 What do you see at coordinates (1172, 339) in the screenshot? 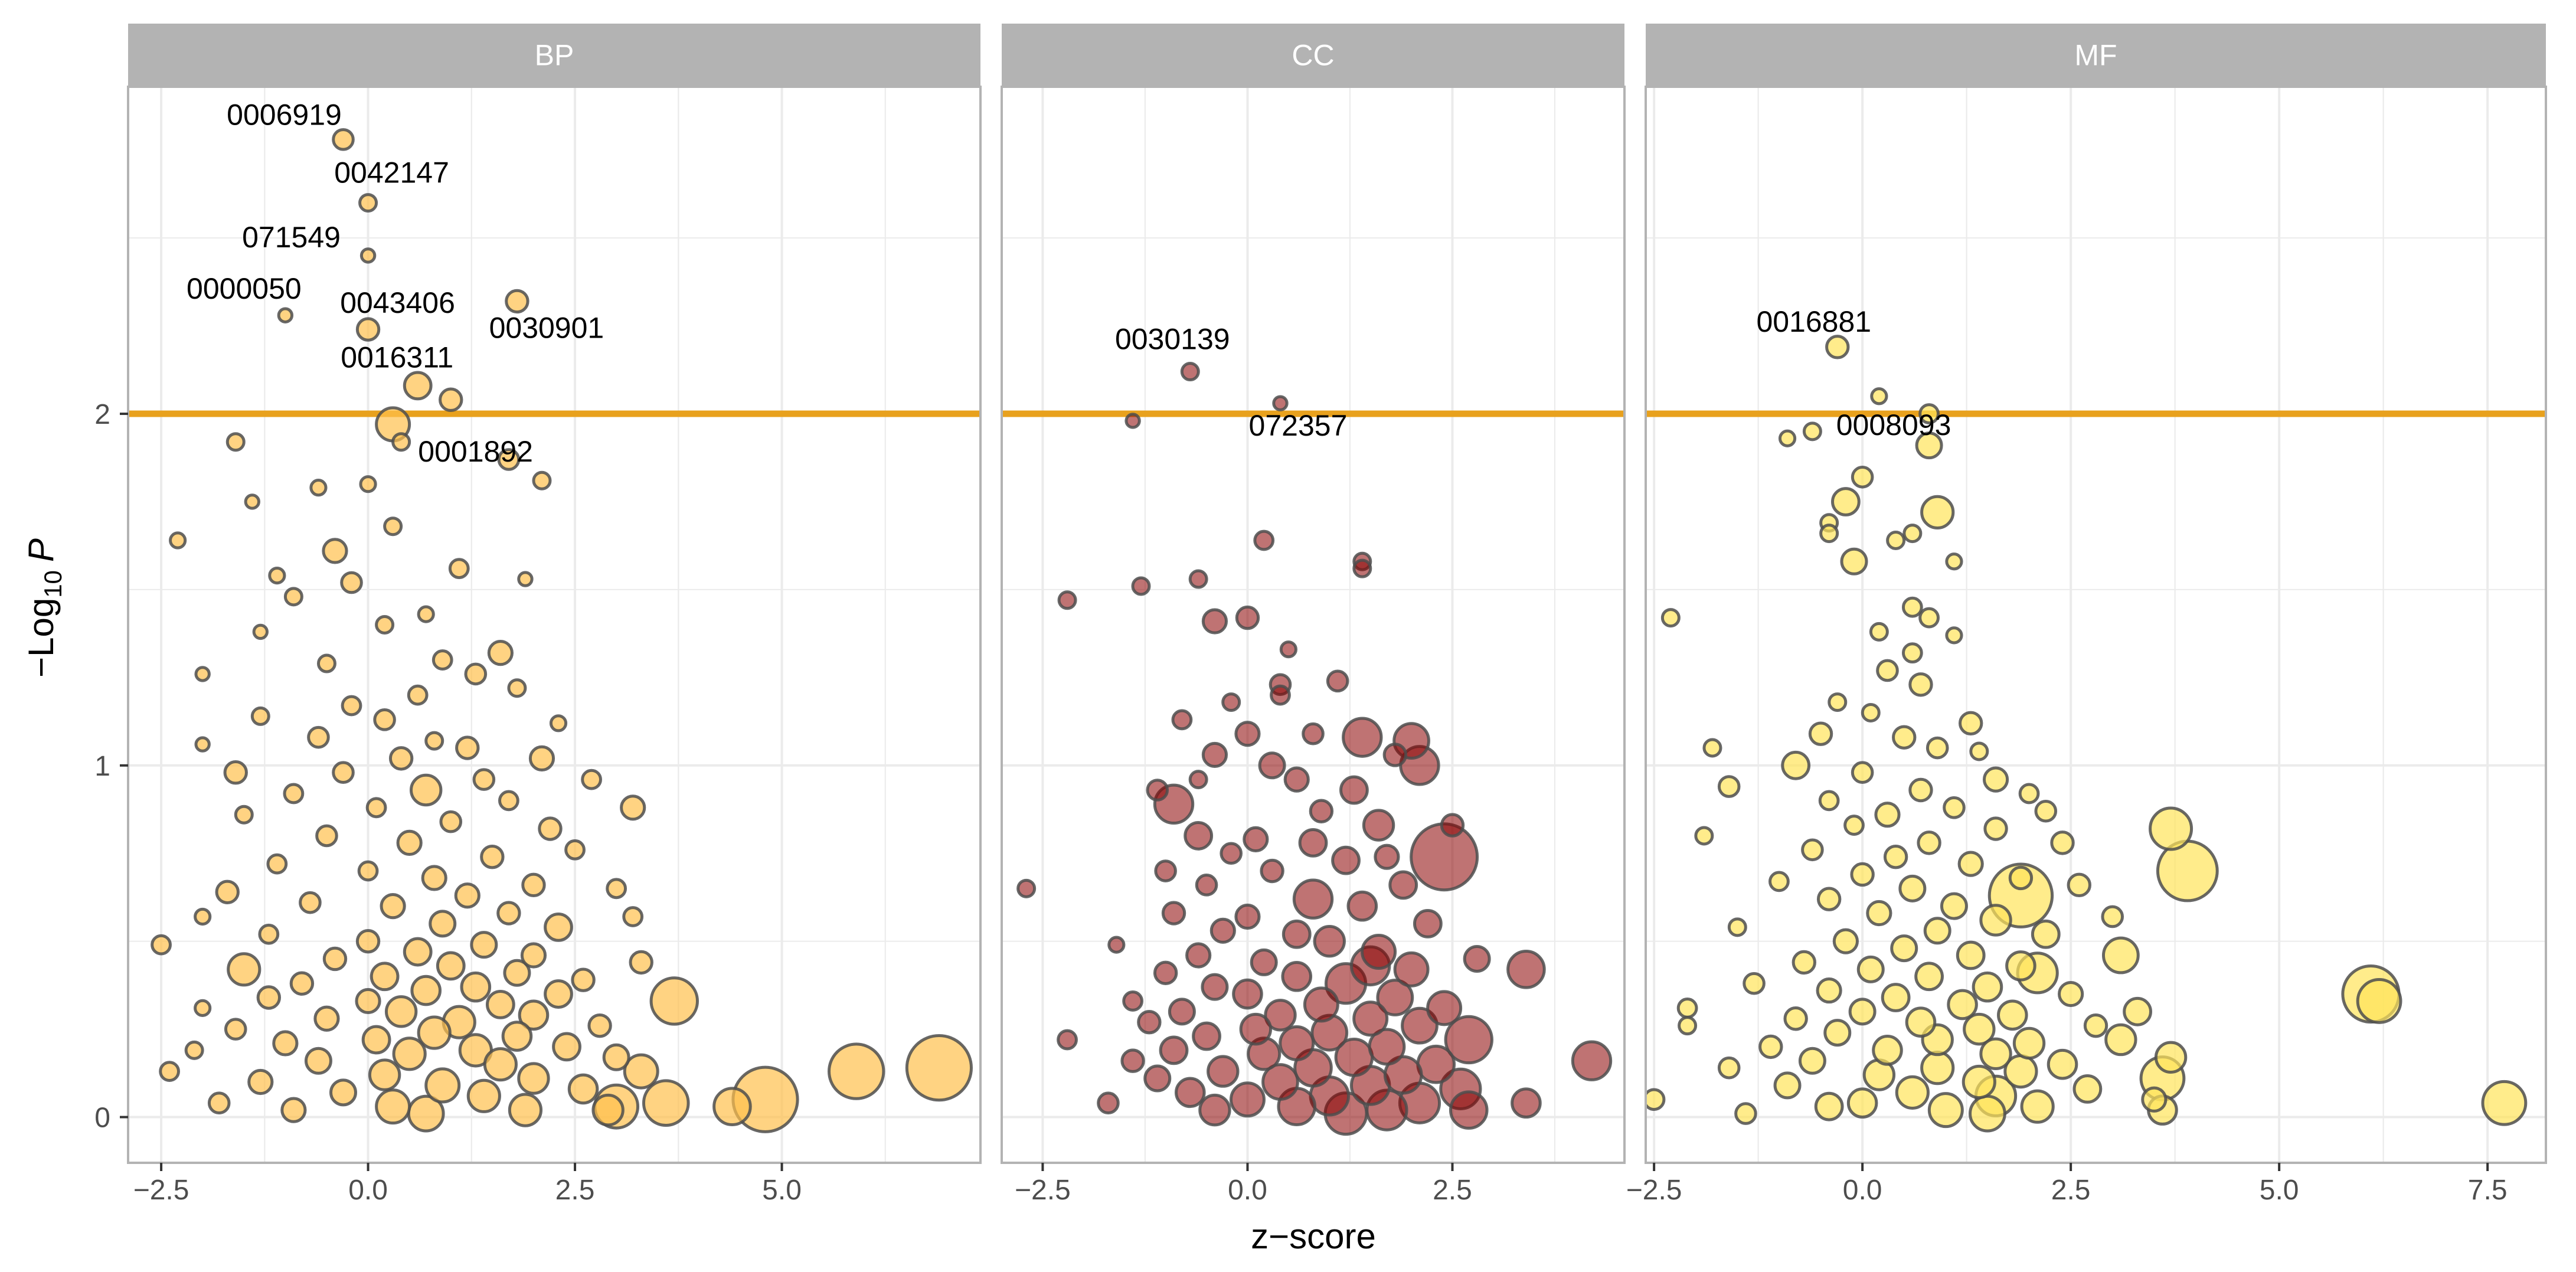
I see `point-label: 0030139` at bounding box center [1172, 339].